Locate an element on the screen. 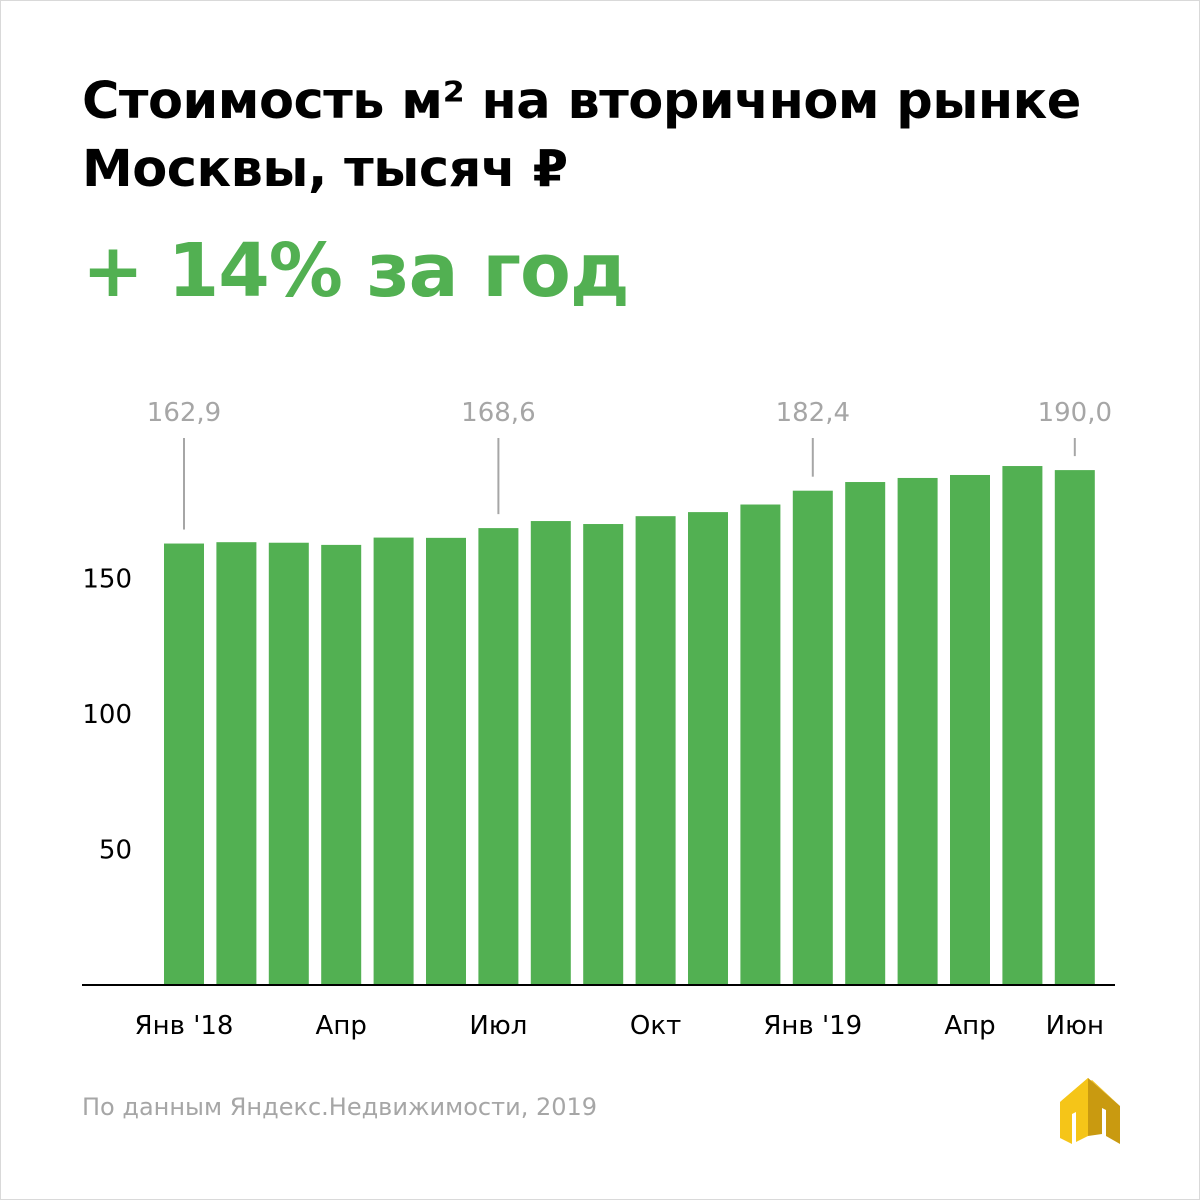  x-tick-label: Окт is located at coordinates (655, 1026).